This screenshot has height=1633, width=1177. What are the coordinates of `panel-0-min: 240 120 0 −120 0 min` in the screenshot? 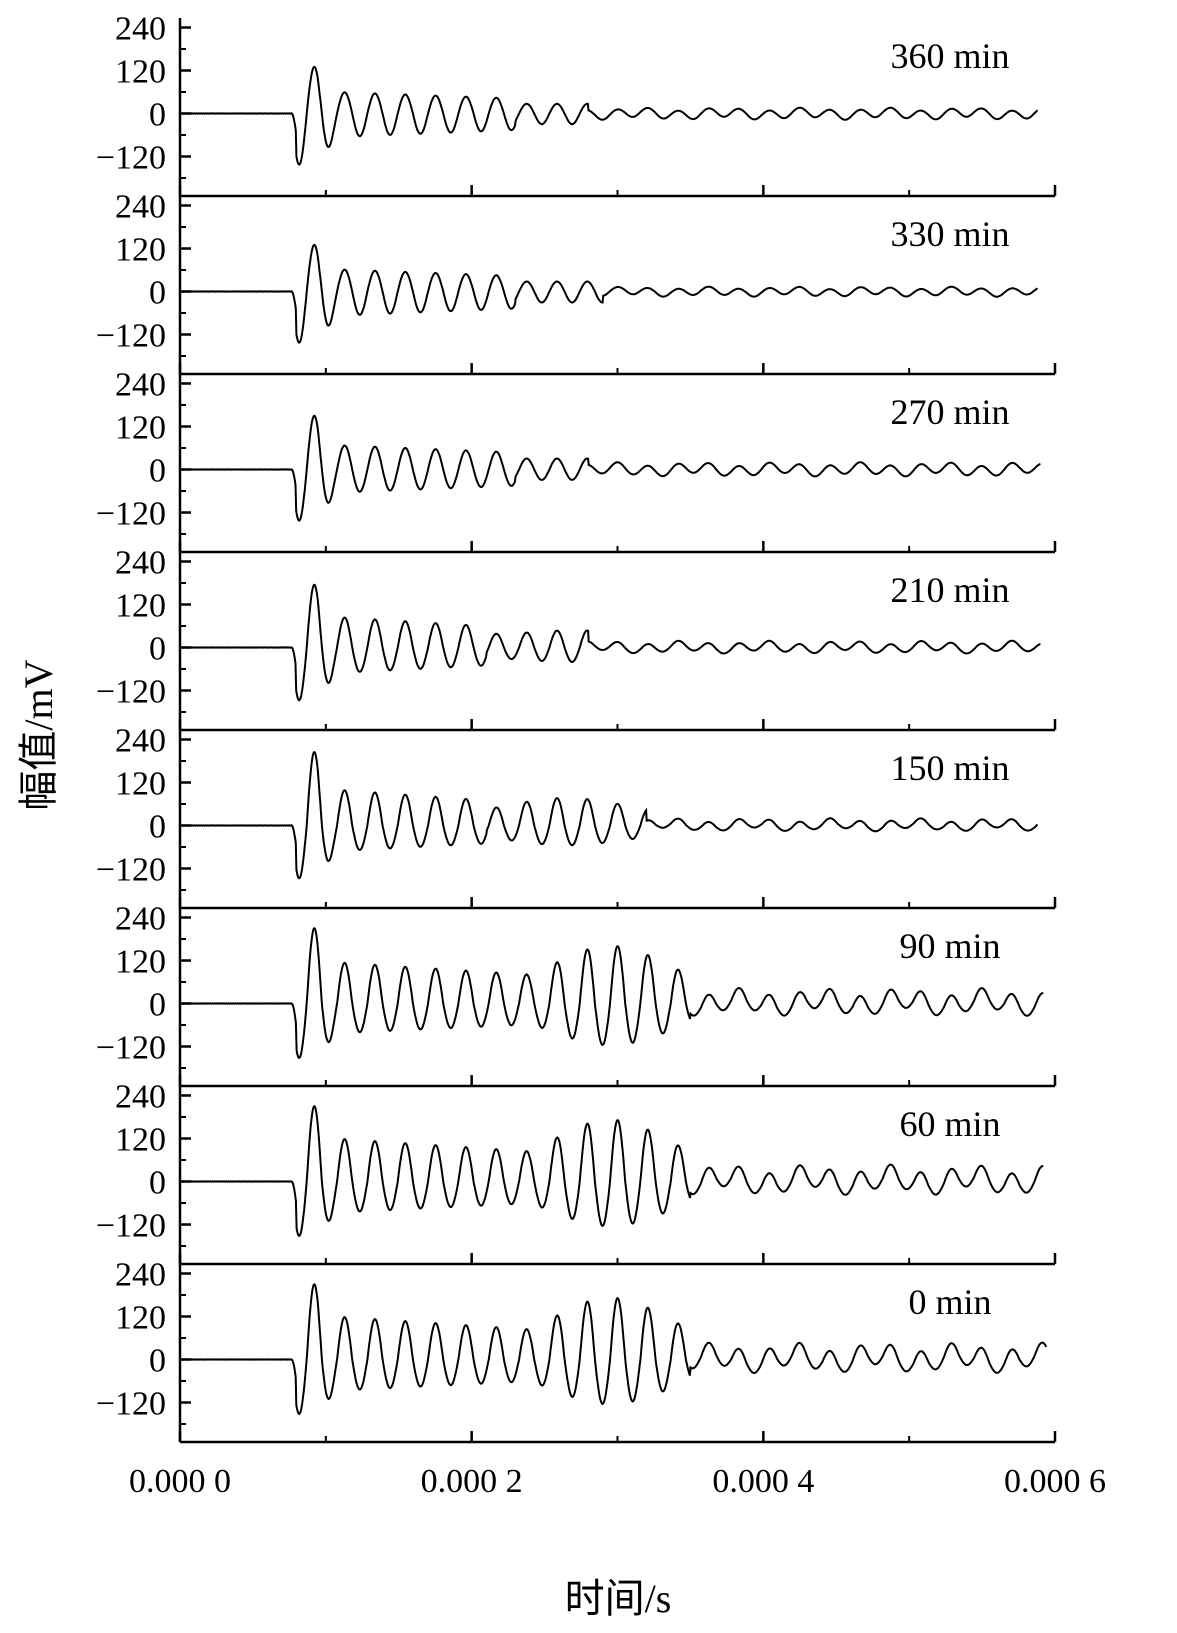 It's located at (576, 1350).